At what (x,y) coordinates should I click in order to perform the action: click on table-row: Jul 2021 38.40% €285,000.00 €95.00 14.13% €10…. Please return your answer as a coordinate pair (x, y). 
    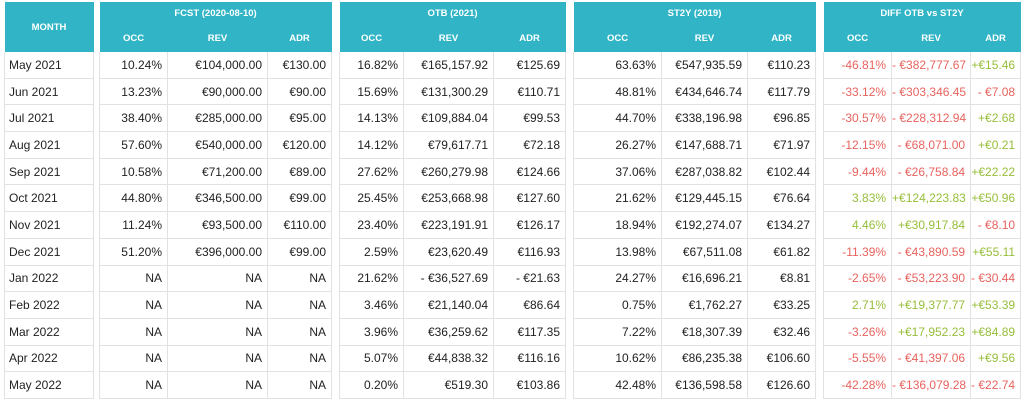
    Looking at the image, I should click on (513, 118).